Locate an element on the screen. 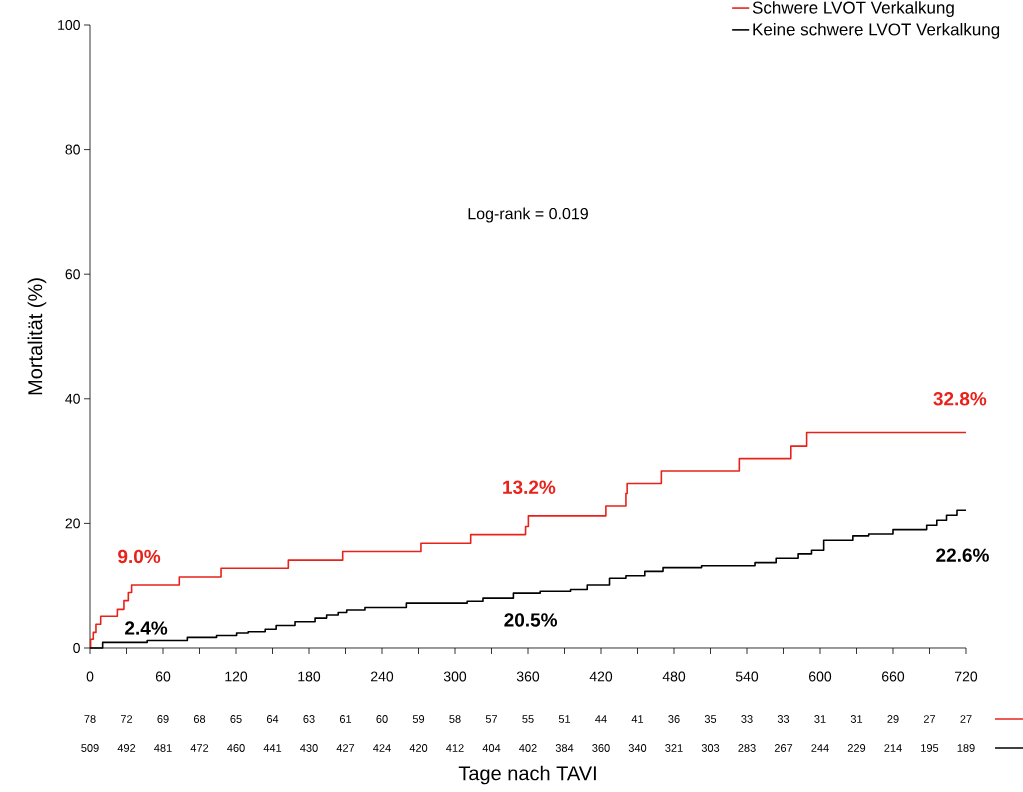 This screenshot has height=792, width=1023. text: 36 is located at coordinates (674, 719).